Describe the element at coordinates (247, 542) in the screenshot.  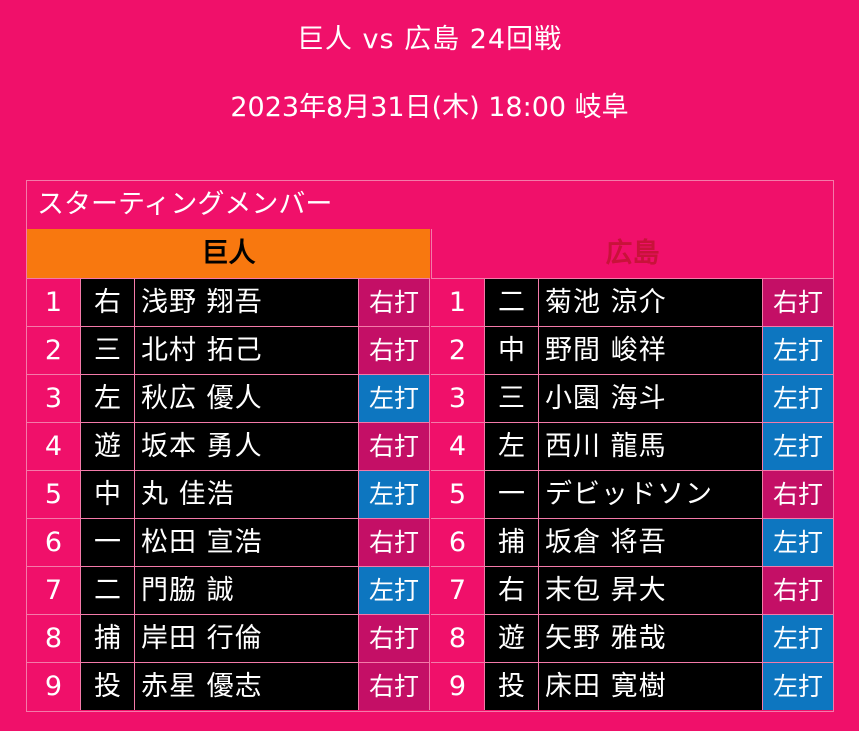
I see `player-name: 松田 宣浩` at that location.